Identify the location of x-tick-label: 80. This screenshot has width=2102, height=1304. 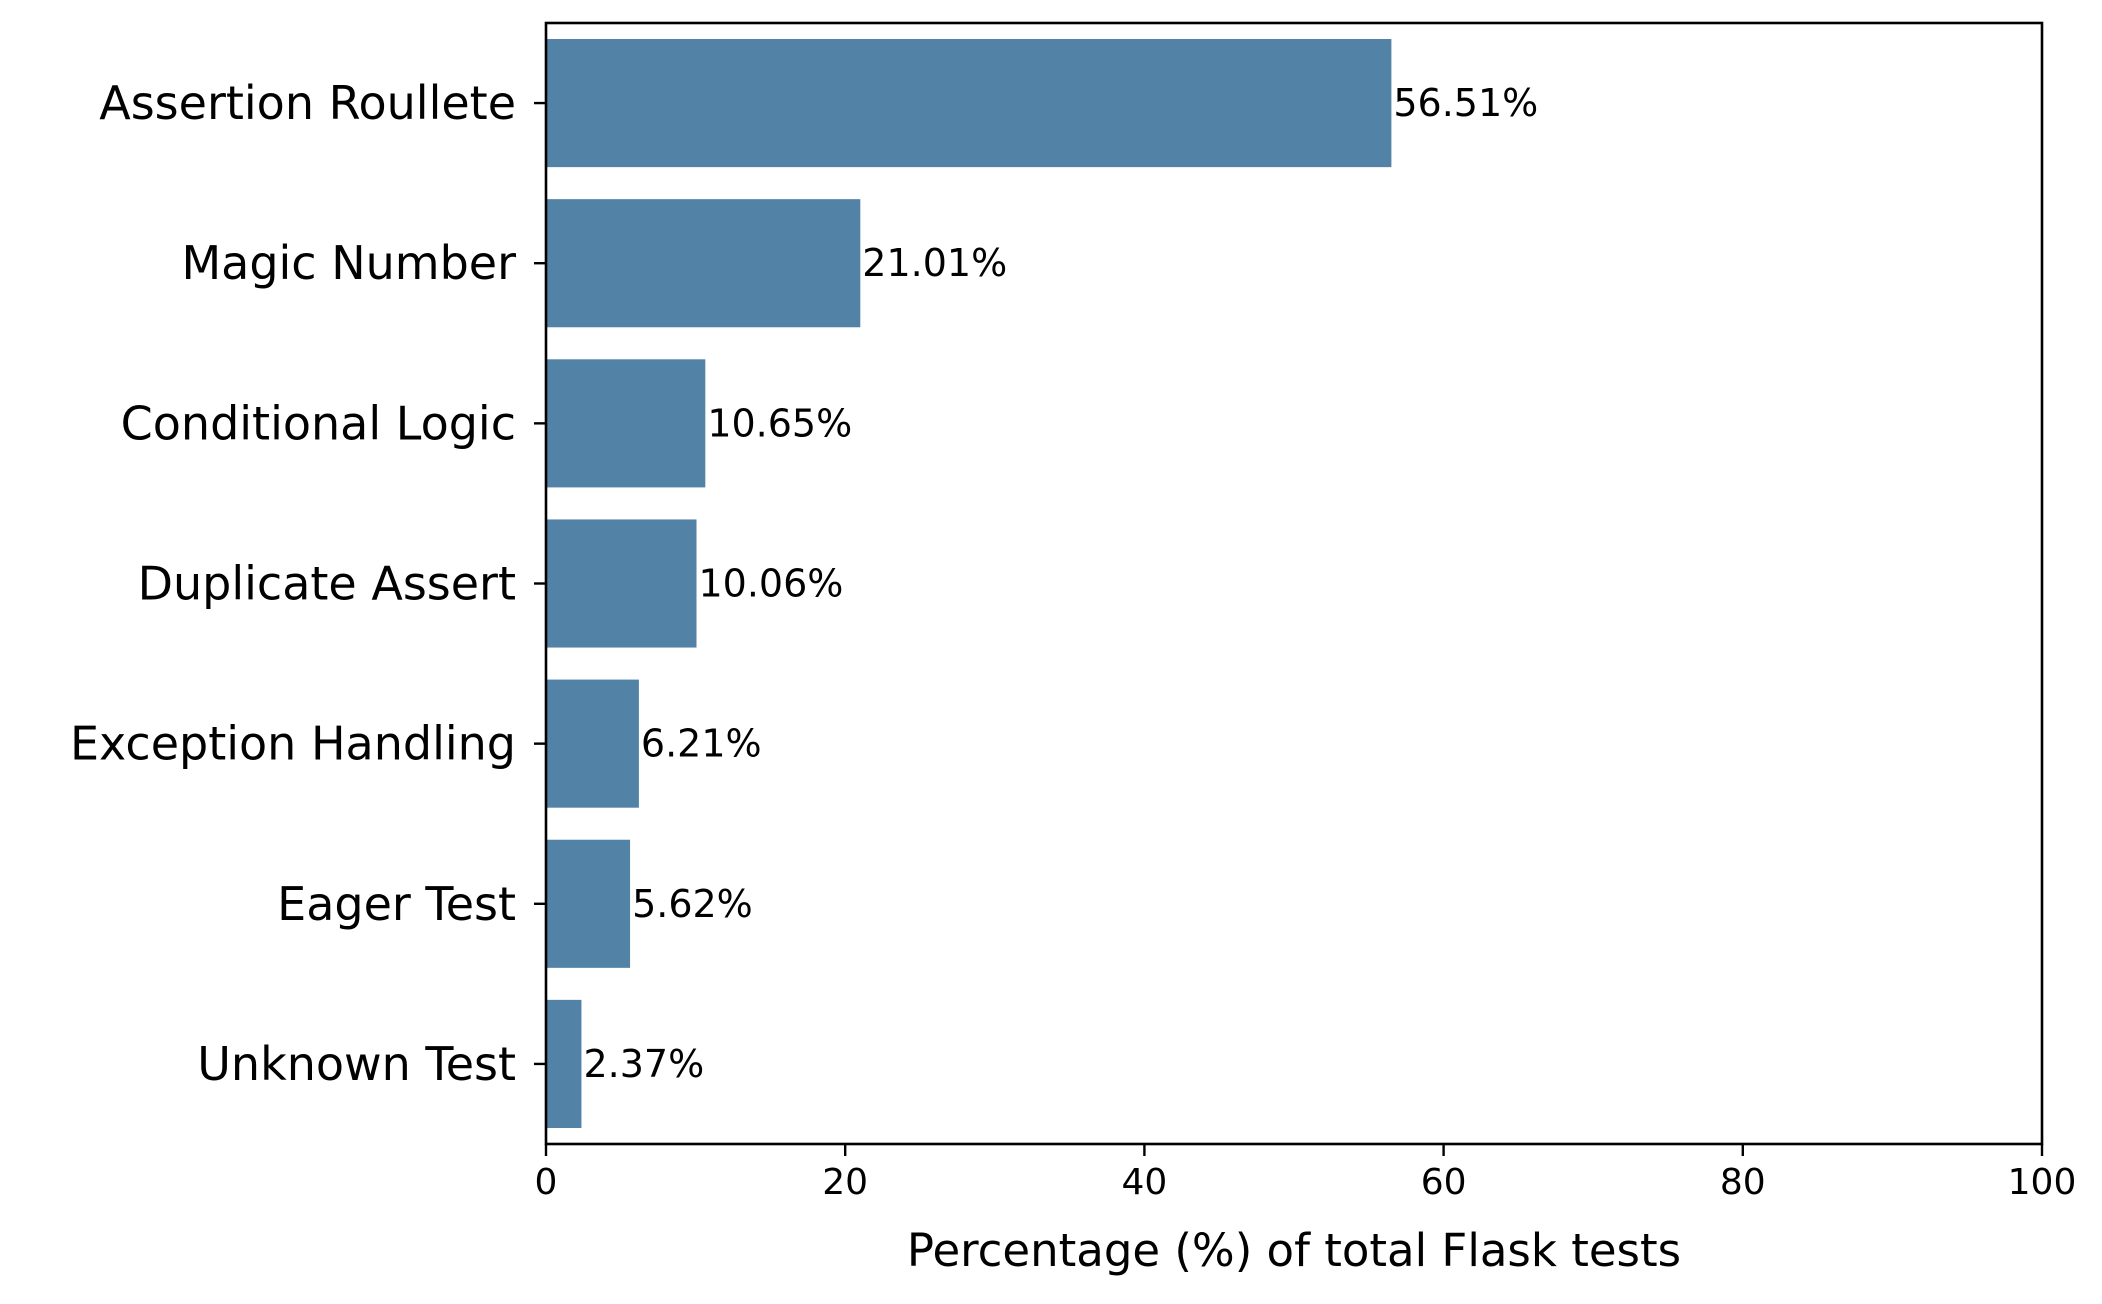
(1743, 1182).